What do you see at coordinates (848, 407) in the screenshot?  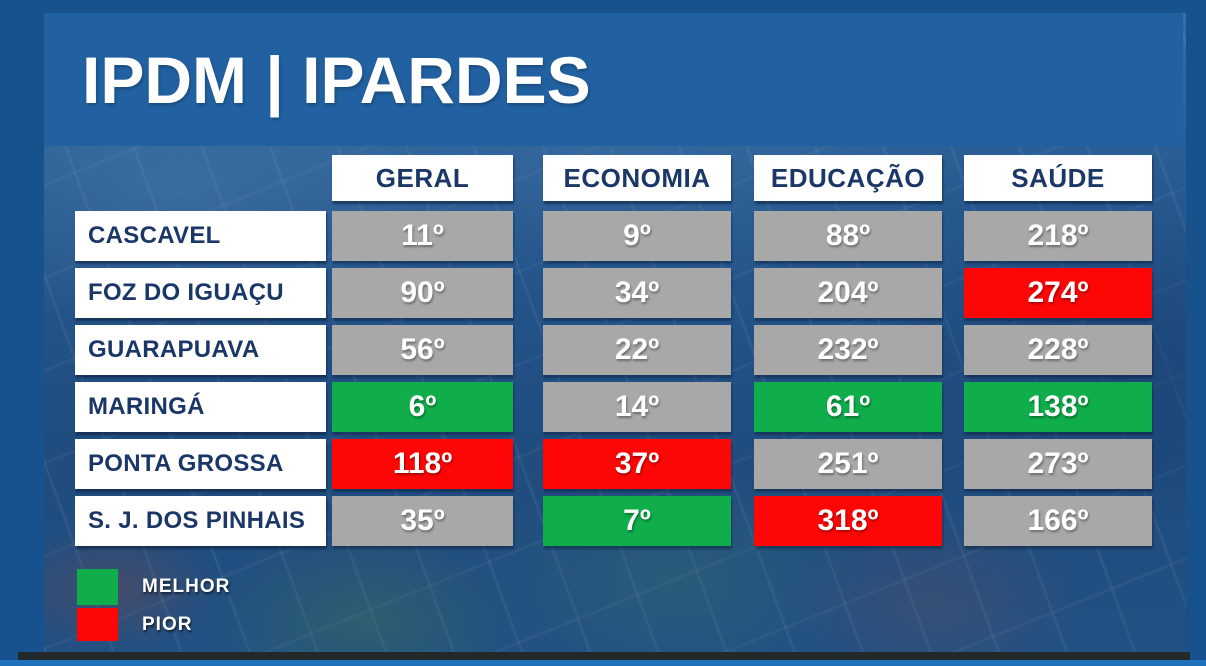 I see `rank-cell: 61º` at bounding box center [848, 407].